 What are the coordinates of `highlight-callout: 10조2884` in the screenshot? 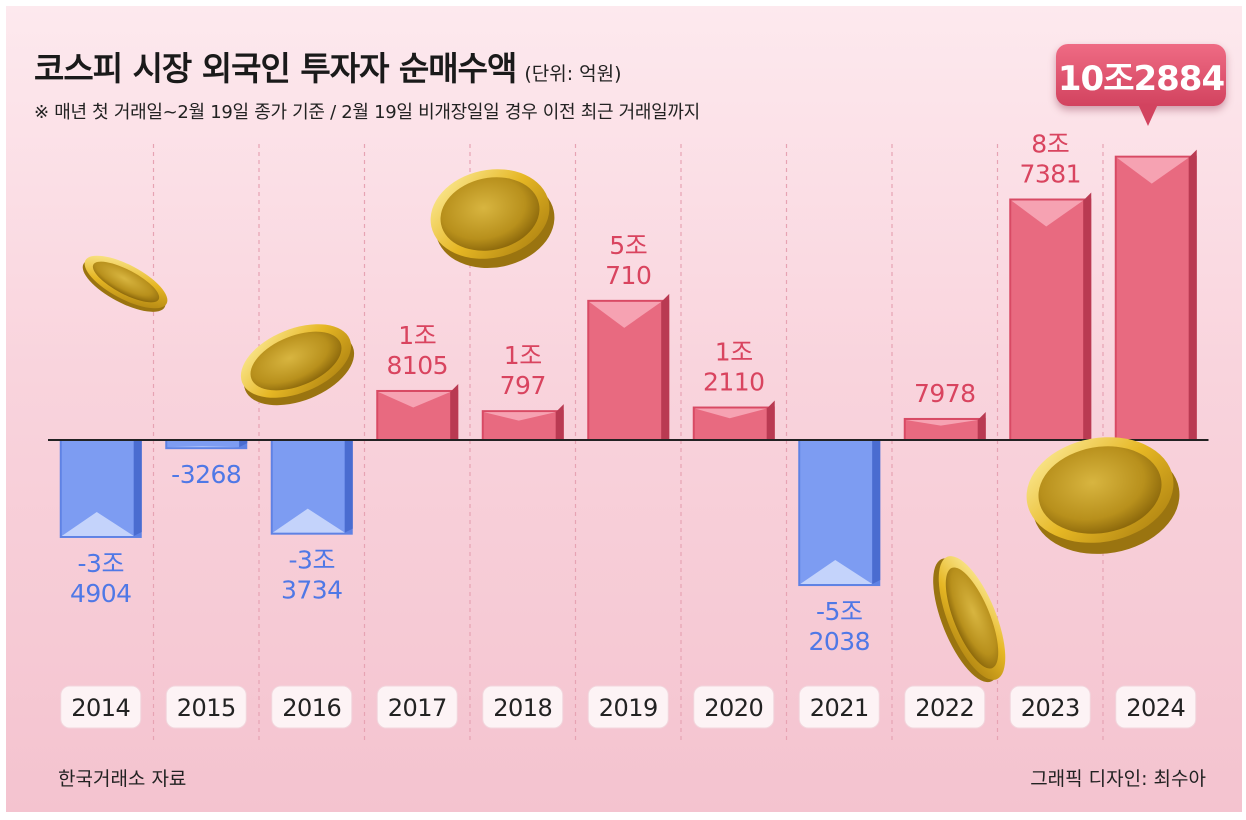 It's located at (1141, 75).